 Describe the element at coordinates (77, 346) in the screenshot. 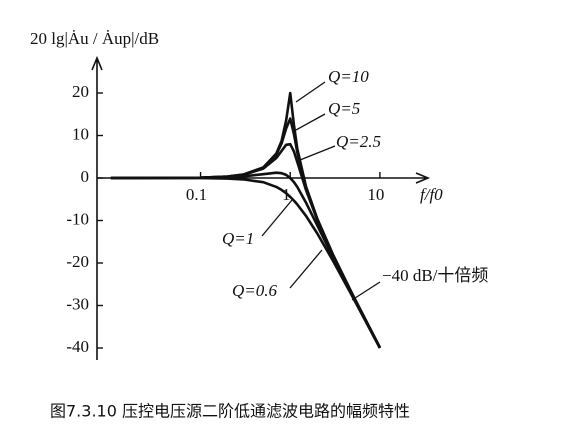

I see `y-tick-label: -40` at that location.